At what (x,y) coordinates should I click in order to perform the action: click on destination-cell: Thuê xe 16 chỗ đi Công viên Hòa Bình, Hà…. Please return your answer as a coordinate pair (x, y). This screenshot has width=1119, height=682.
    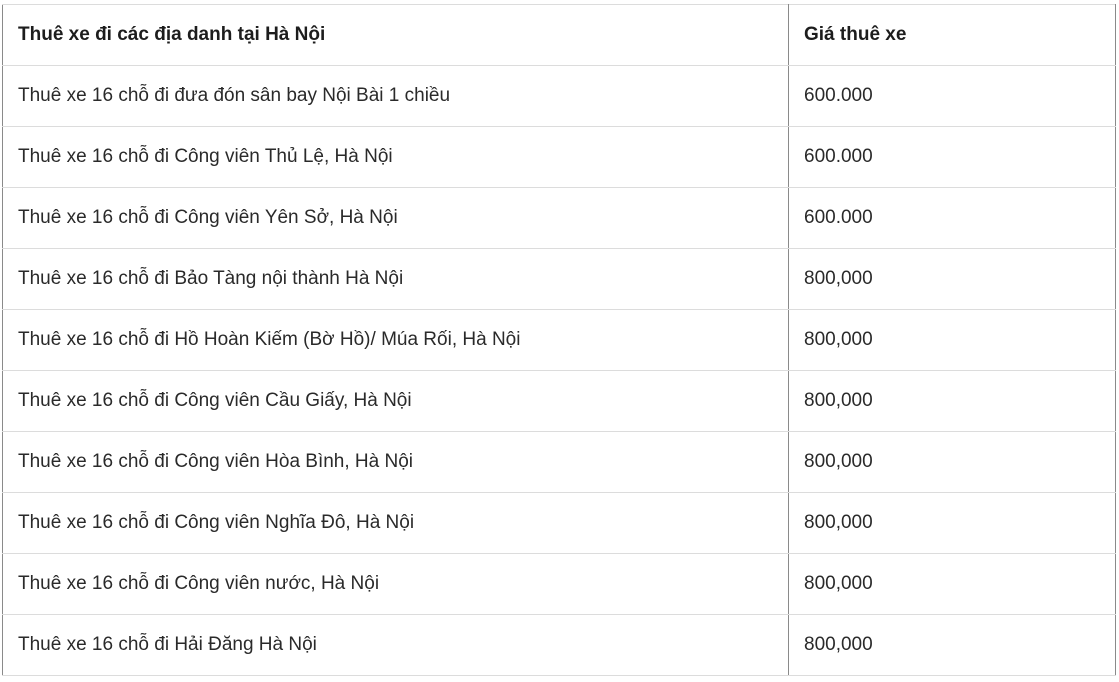
    Looking at the image, I should click on (395, 462).